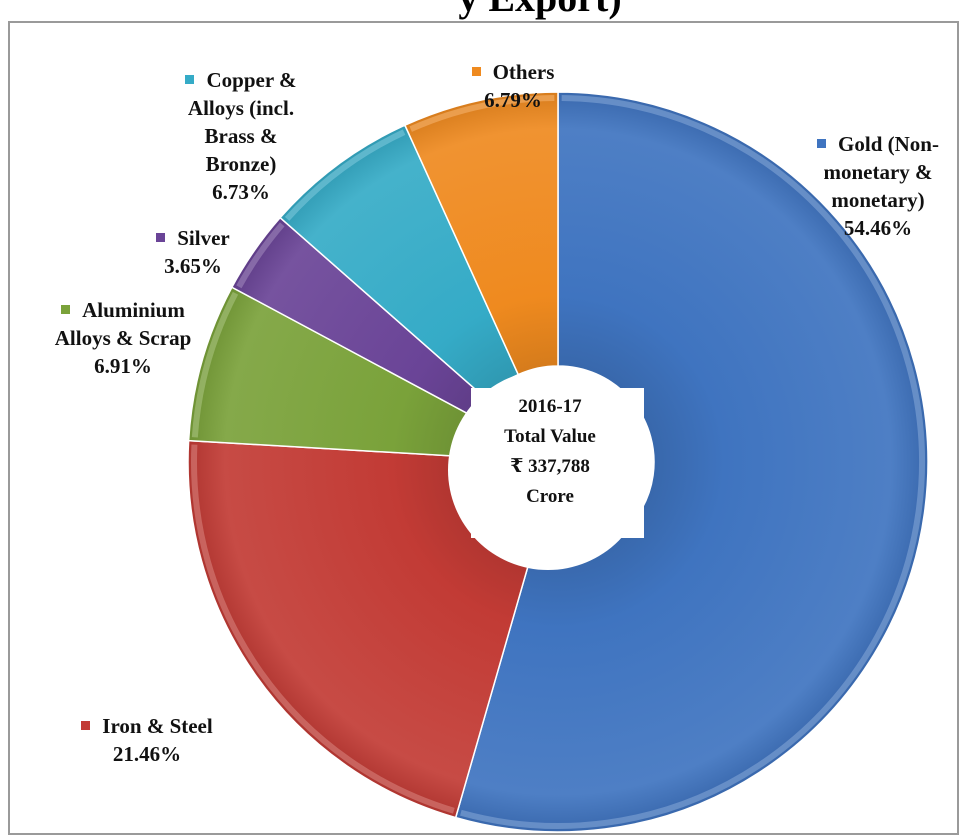 The height and width of the screenshot is (839, 966). What do you see at coordinates (550, 466) in the screenshot?
I see `center-line-3: ₹ 337,788` at bounding box center [550, 466].